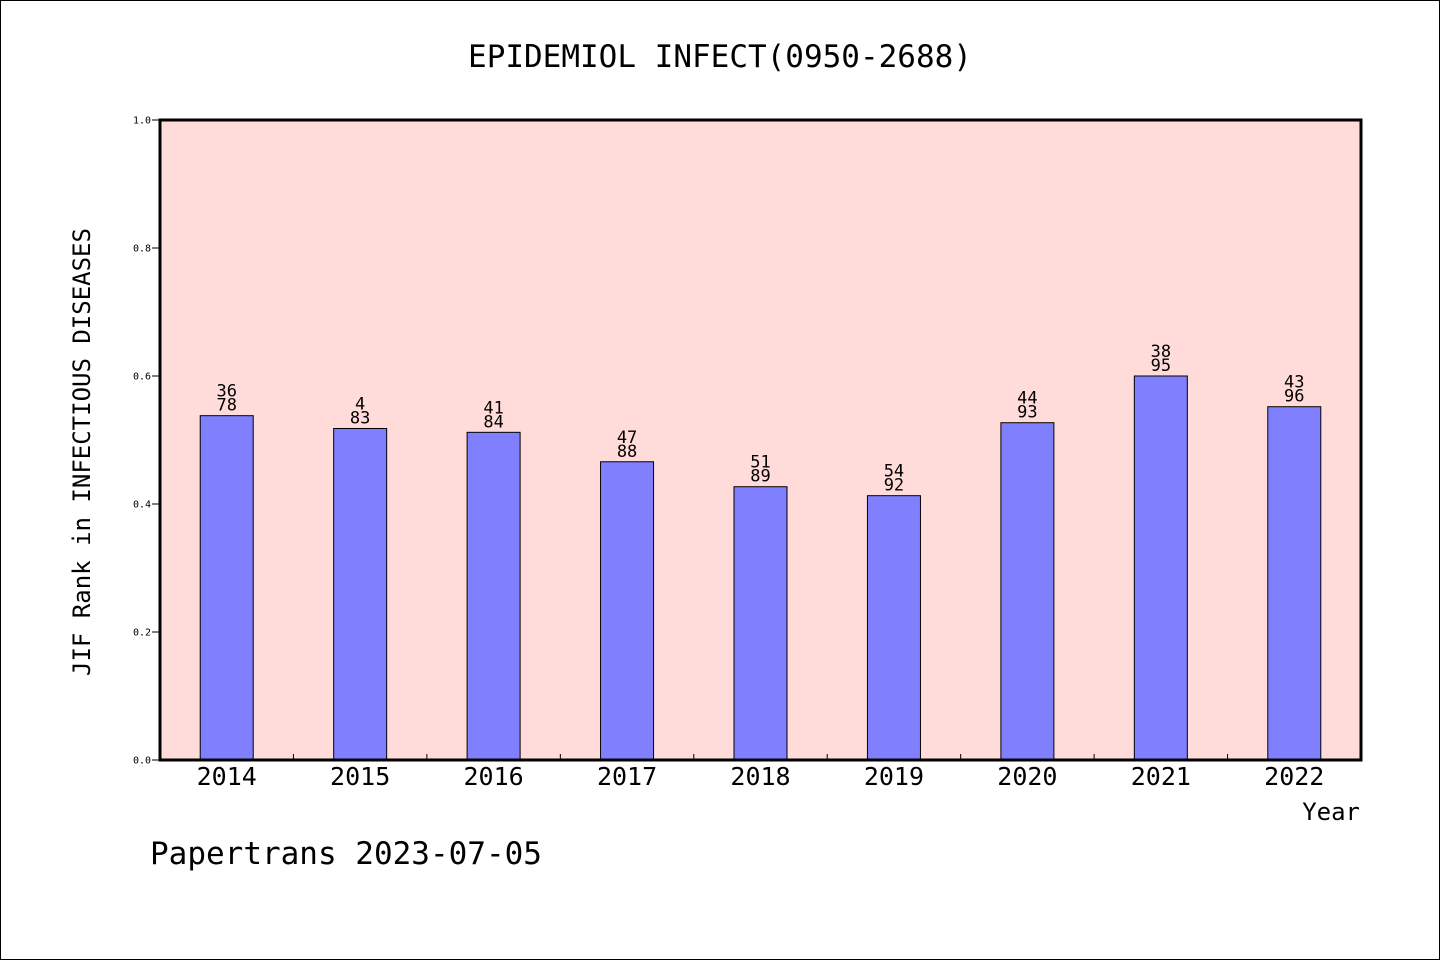 The height and width of the screenshot is (960, 1440). What do you see at coordinates (493, 422) in the screenshot?
I see `bar-total-label: 84` at bounding box center [493, 422].